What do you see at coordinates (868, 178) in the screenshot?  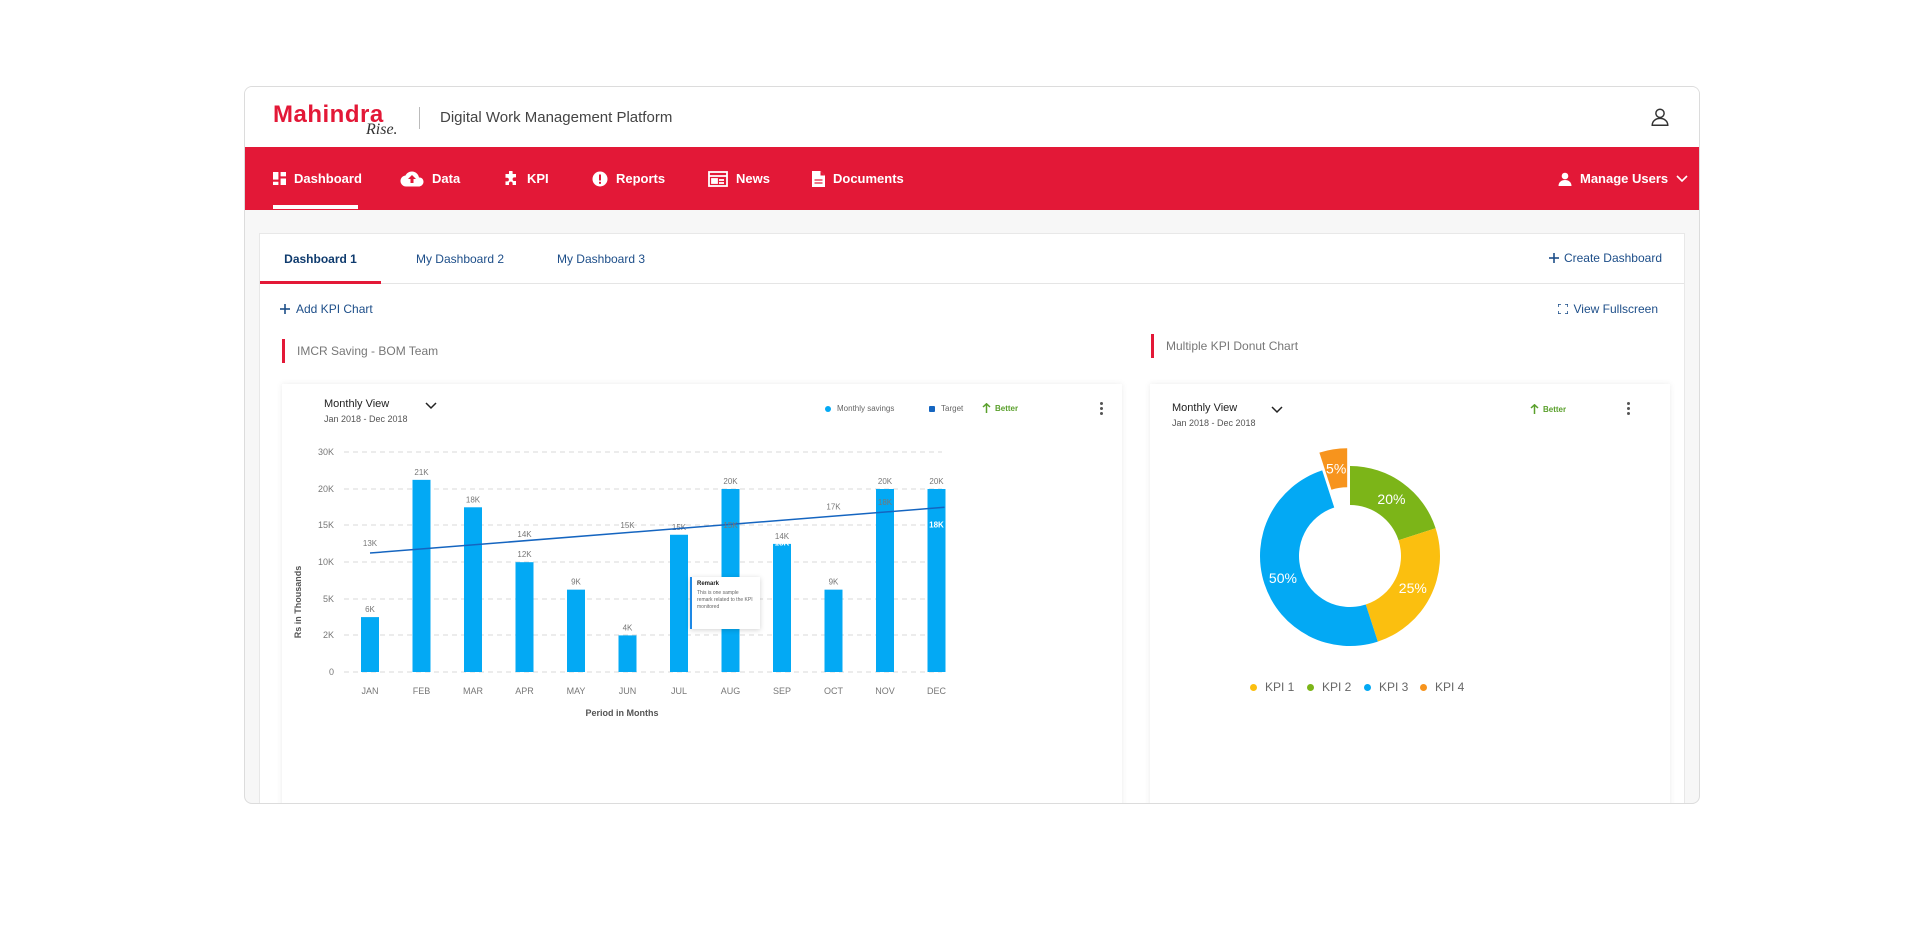 I see `nav-label: Documents` at bounding box center [868, 178].